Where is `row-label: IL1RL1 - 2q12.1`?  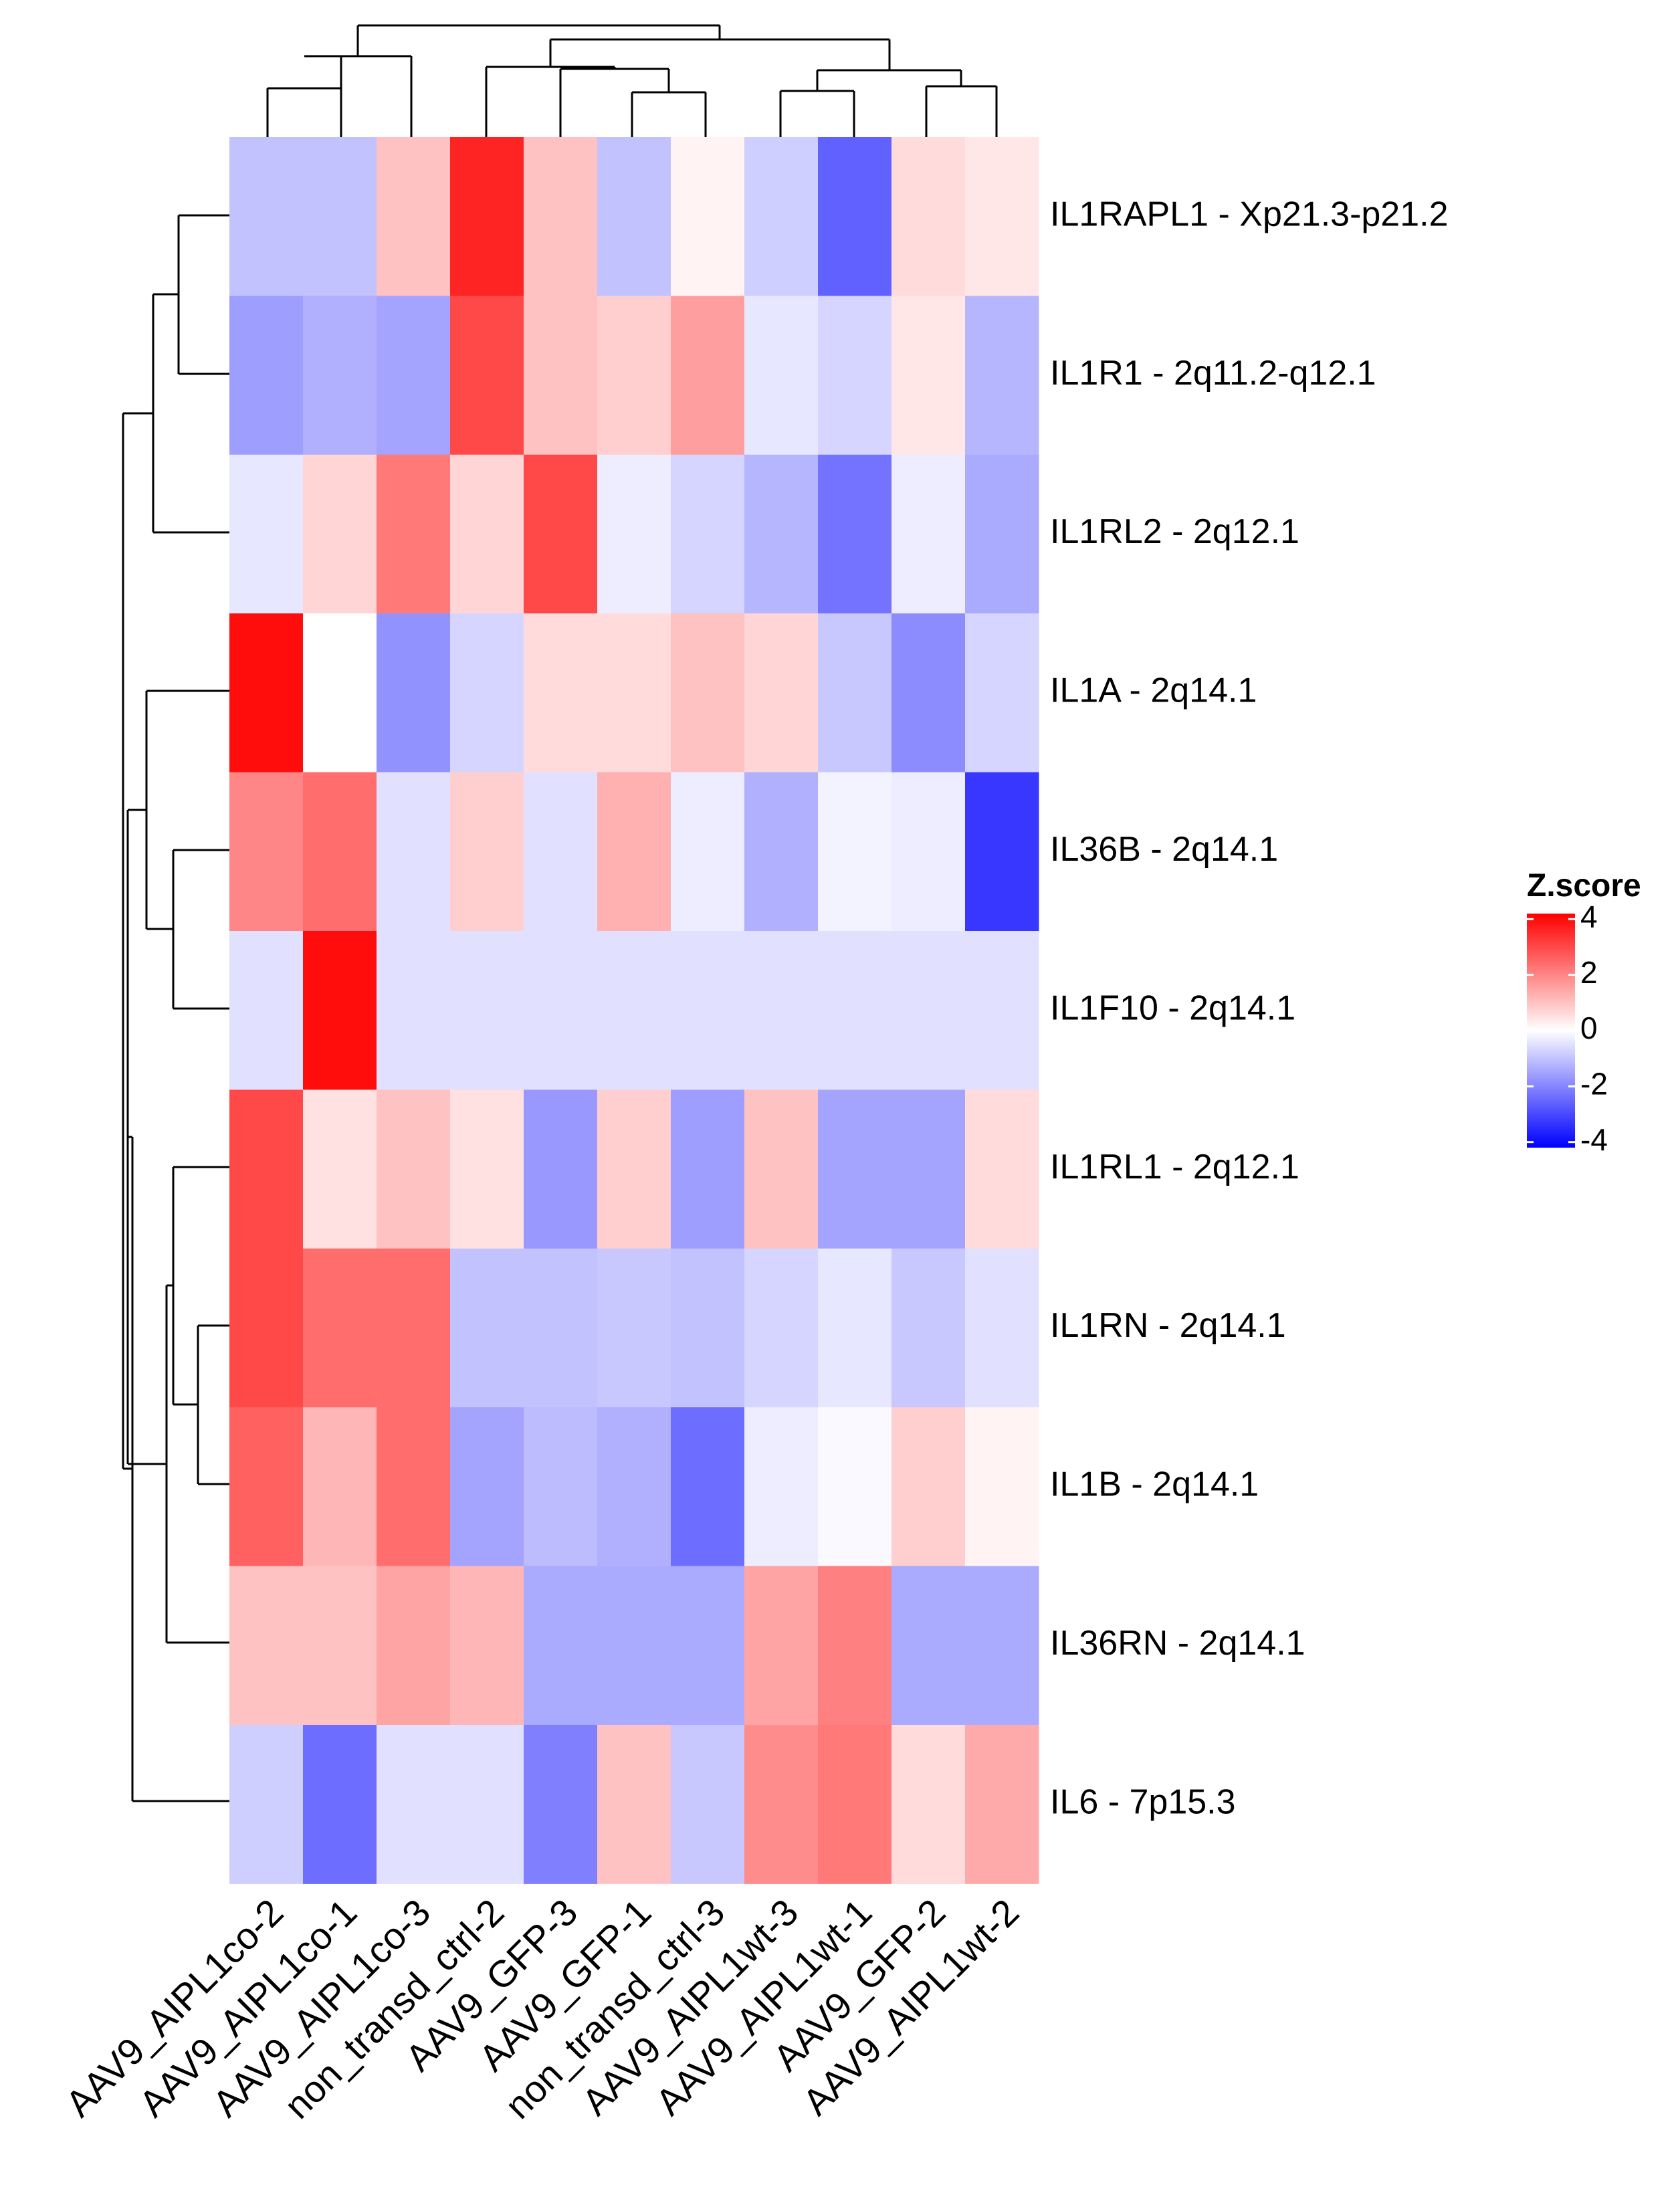 row-label: IL1RL1 - 2q12.1 is located at coordinates (1174, 1167).